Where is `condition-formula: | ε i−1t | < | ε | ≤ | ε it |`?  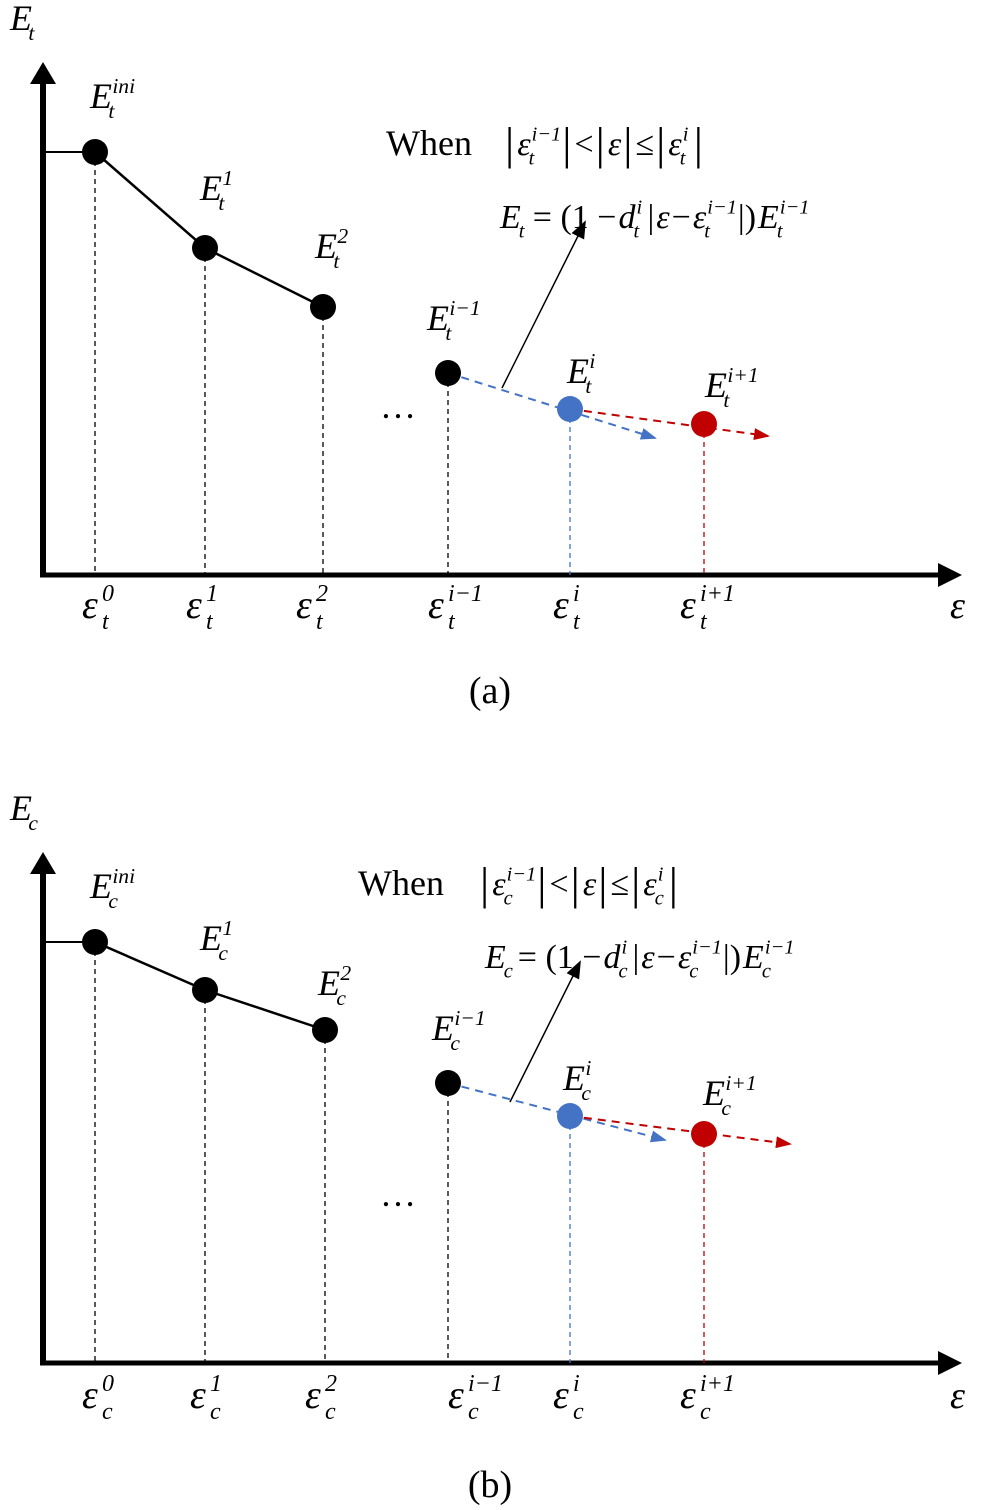
condition-formula: | ε i−1t | < | ε | ≤ | ε it | is located at coordinates (604, 143).